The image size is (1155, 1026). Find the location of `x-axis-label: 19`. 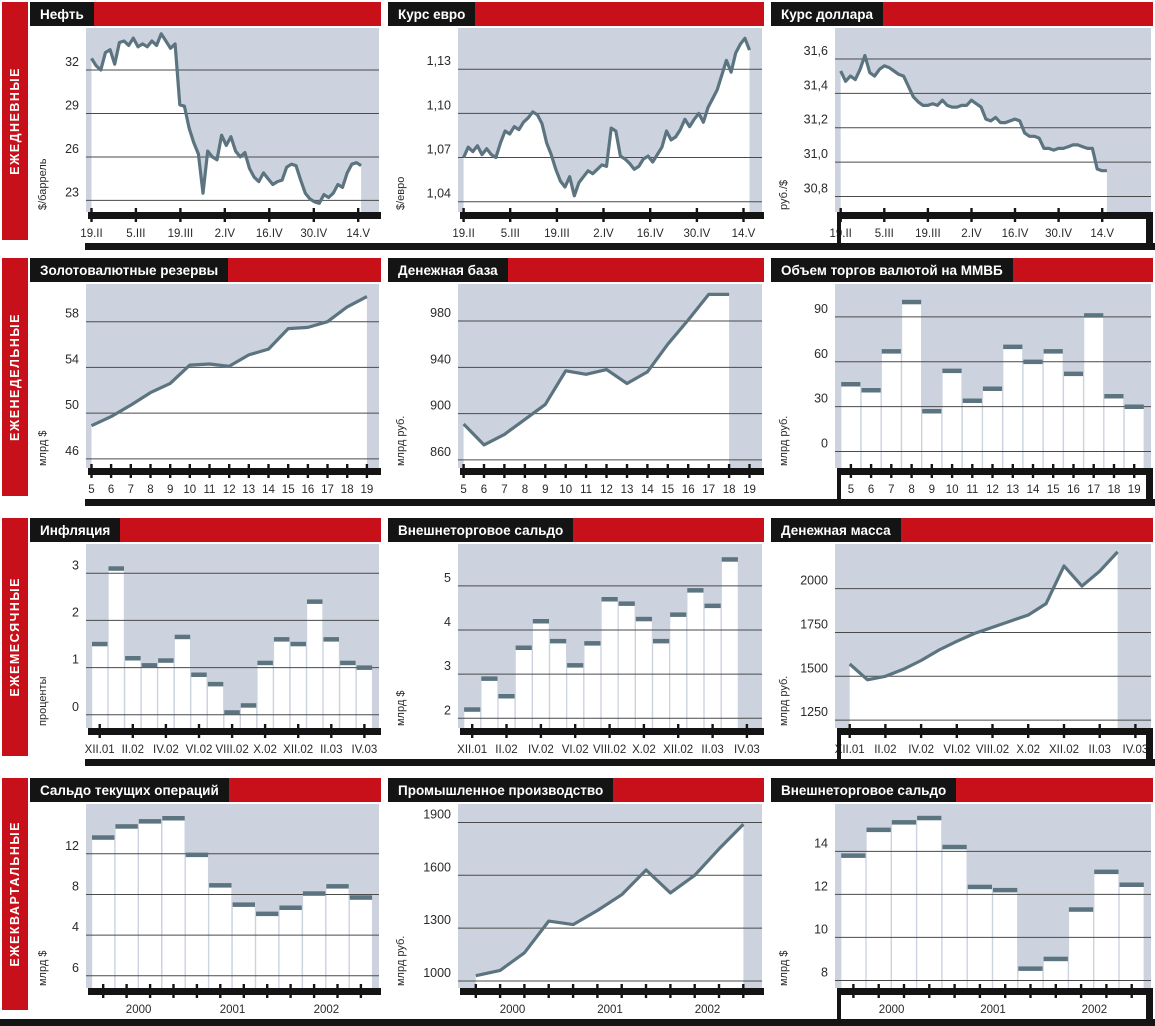

x-axis-label: 19 is located at coordinates (1134, 490).